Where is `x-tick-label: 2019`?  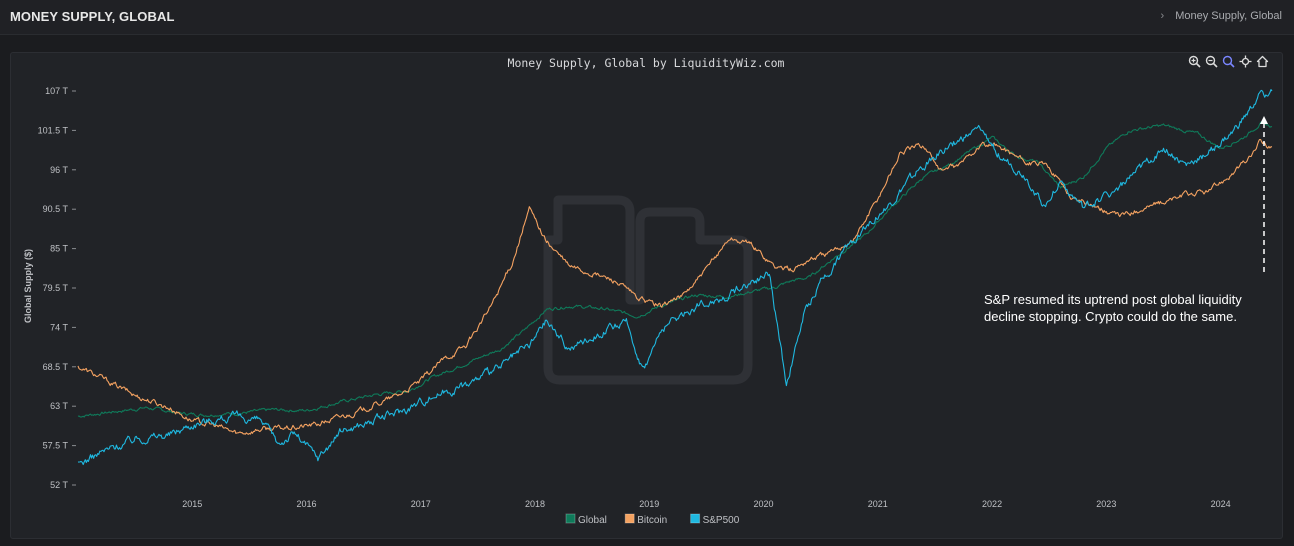 x-tick-label: 2019 is located at coordinates (649, 504).